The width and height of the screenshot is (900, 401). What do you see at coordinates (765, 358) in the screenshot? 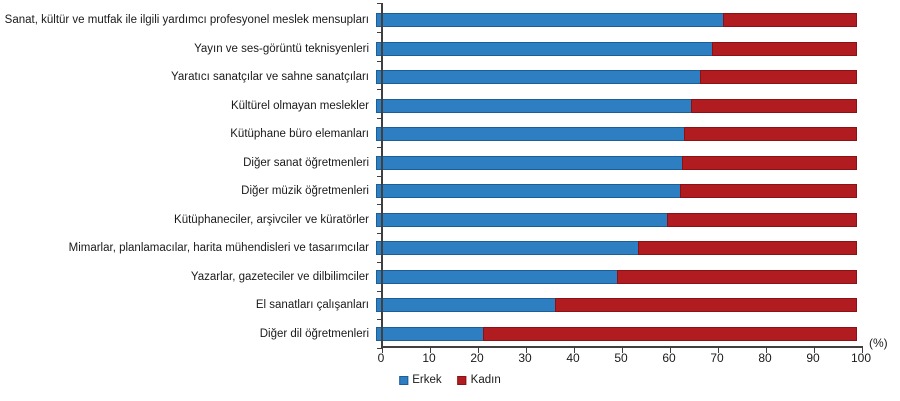
I see `x-axis-tick-label: 80` at bounding box center [765, 358].